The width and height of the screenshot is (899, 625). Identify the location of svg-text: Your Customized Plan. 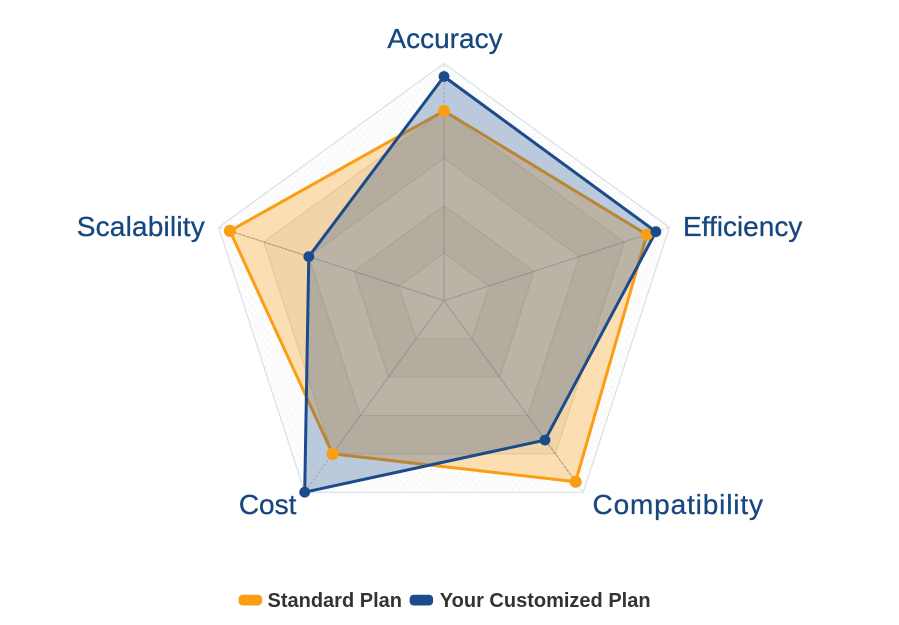
(545, 601).